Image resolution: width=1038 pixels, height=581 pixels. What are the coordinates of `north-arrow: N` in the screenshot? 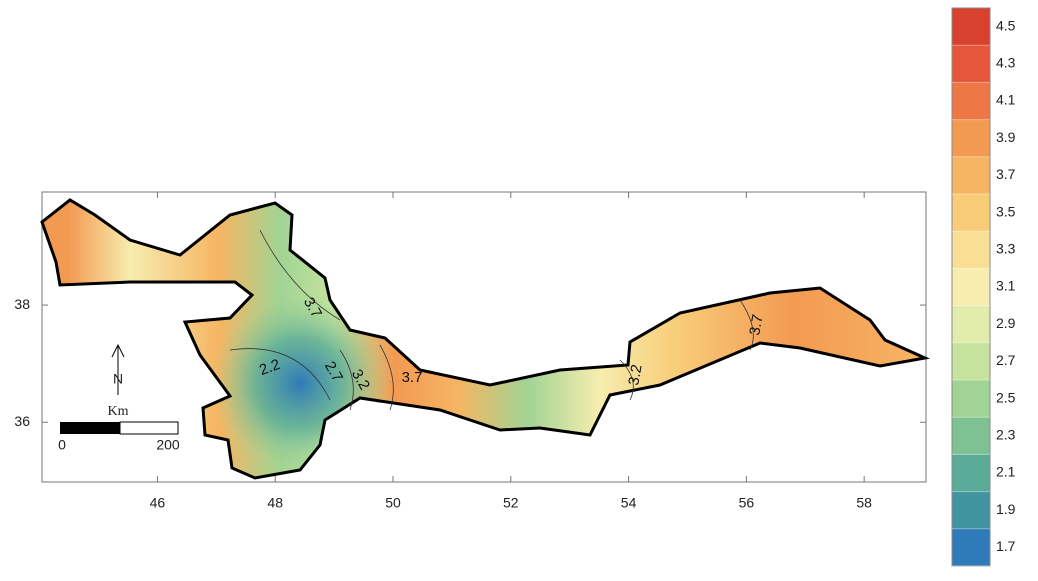 It's located at (118, 369).